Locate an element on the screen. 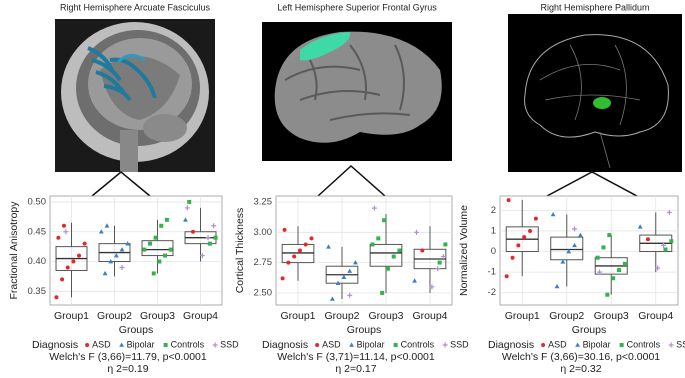 The height and width of the screenshot is (378, 685). annotation: η 2=0.19 is located at coordinates (127, 369).